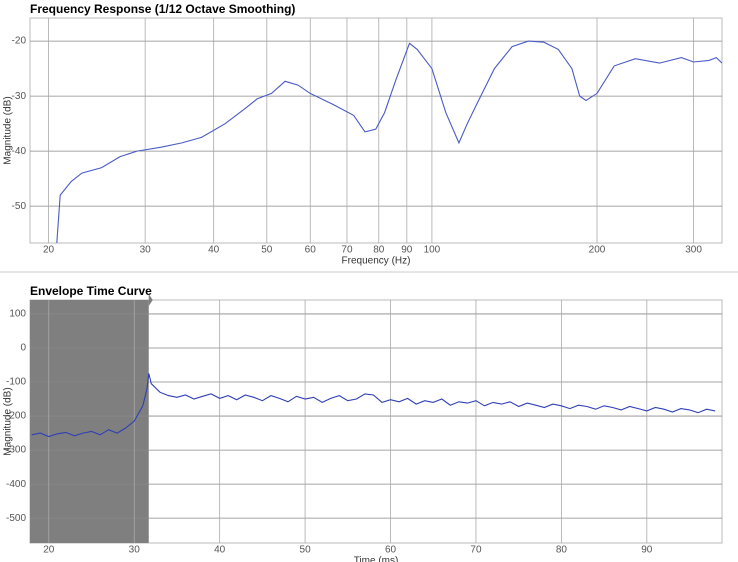 The height and width of the screenshot is (562, 738). Describe the element at coordinates (16, 382) in the screenshot. I see `y-tick-label: -100` at that location.